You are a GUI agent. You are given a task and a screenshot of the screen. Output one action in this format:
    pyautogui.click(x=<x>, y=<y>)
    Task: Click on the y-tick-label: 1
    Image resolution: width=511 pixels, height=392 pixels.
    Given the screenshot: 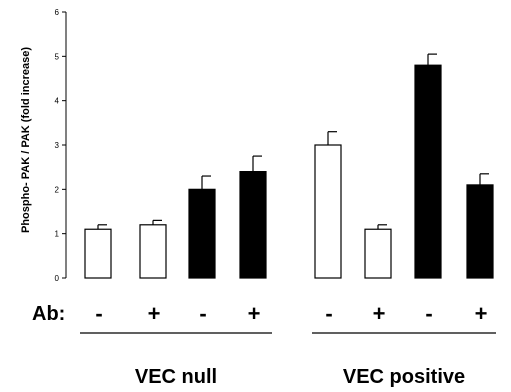 What is the action you would take?
    pyautogui.click(x=57, y=234)
    